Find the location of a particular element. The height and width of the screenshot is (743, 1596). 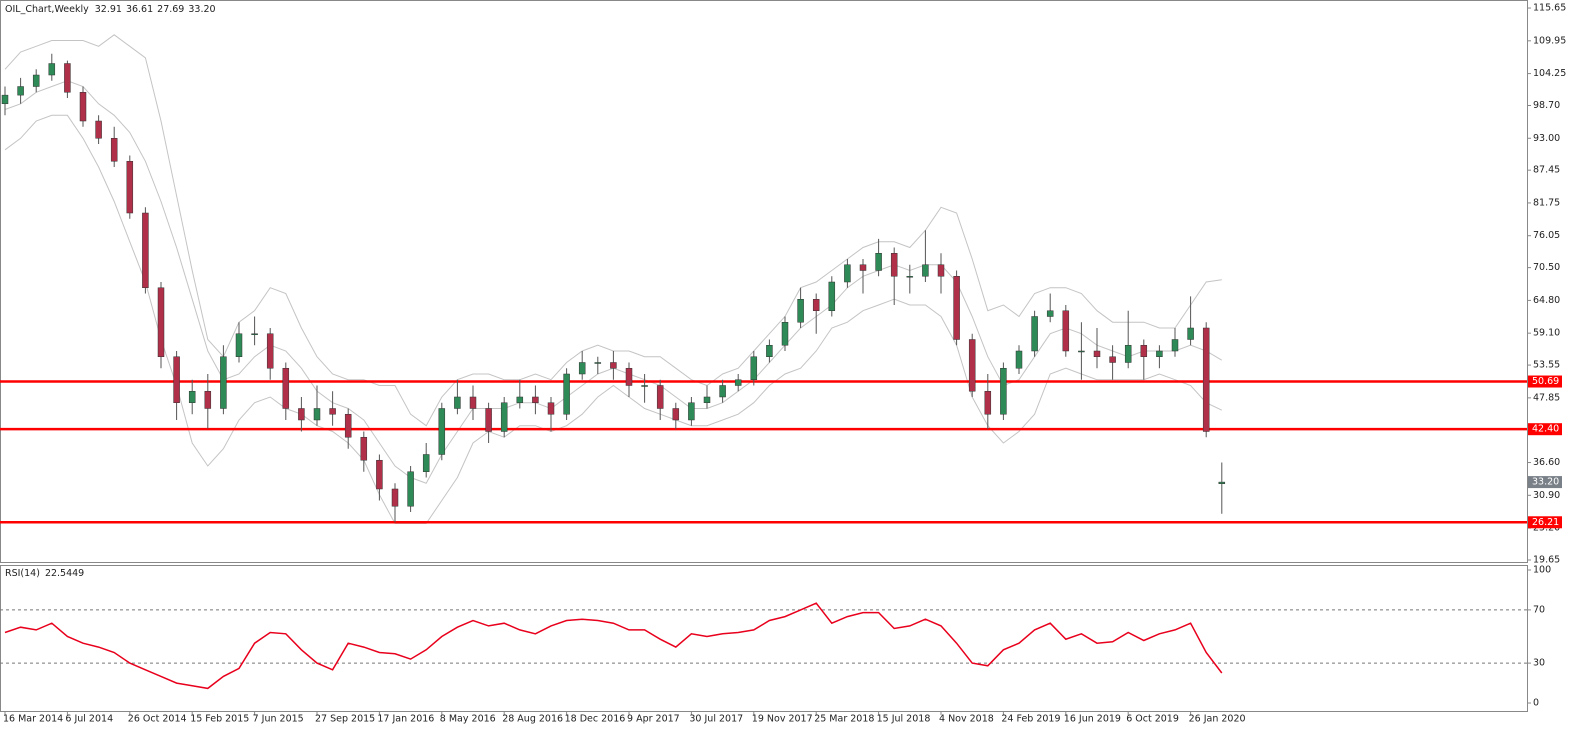

x-tick-label: 8 May 2016 is located at coordinates (468, 719).